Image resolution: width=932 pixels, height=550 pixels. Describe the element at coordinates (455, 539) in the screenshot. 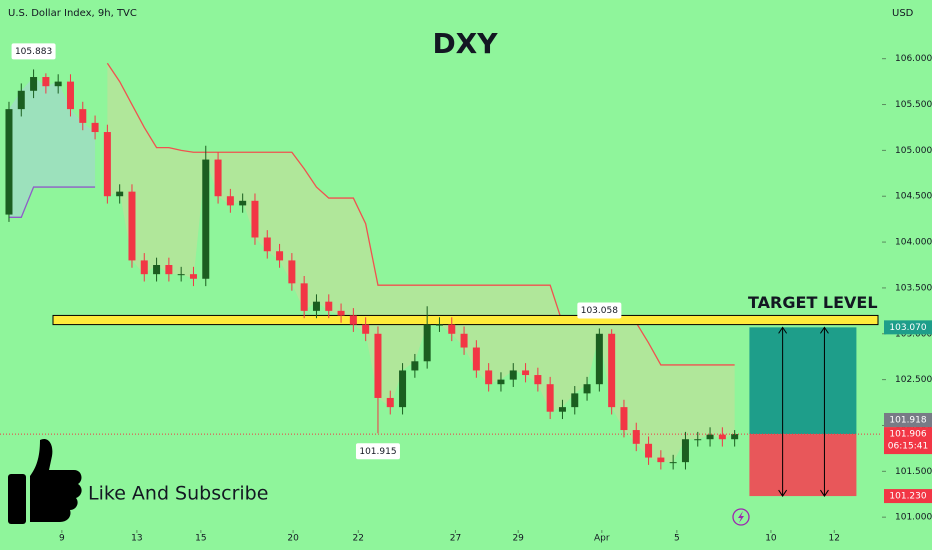

I see `x-tick-label: 27` at that location.